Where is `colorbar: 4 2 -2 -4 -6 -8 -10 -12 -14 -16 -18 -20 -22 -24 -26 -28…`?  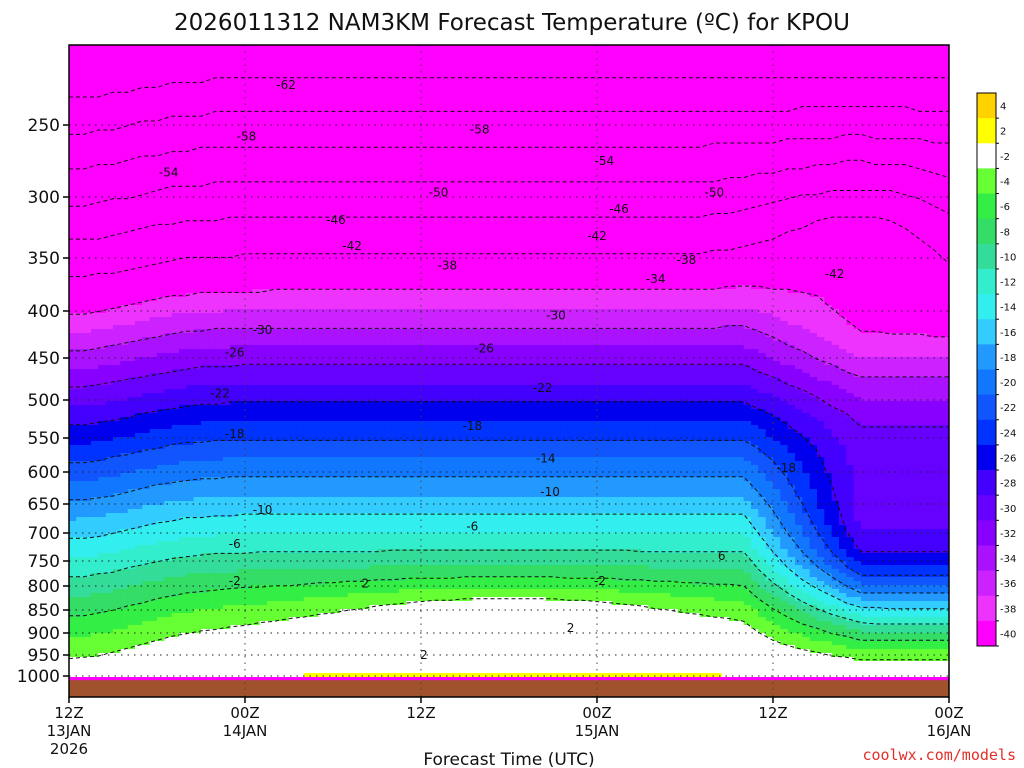
colorbar: 4 2 -2 -4 -6 -8 -10 -12 -14 -16 -18 -20 -22 -24 -26 -28… is located at coordinates (996, 369).